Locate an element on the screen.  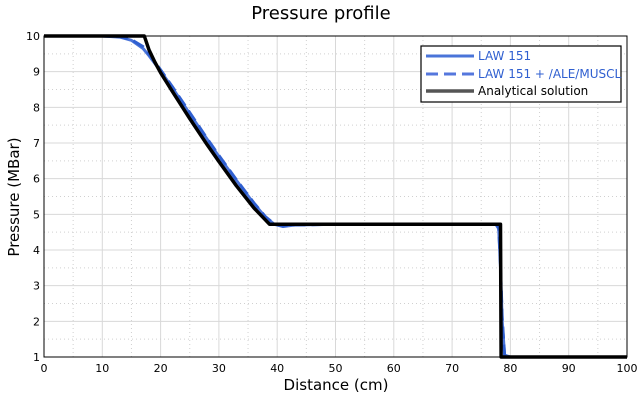
x-tick-label: 40 is located at coordinates (277, 368).